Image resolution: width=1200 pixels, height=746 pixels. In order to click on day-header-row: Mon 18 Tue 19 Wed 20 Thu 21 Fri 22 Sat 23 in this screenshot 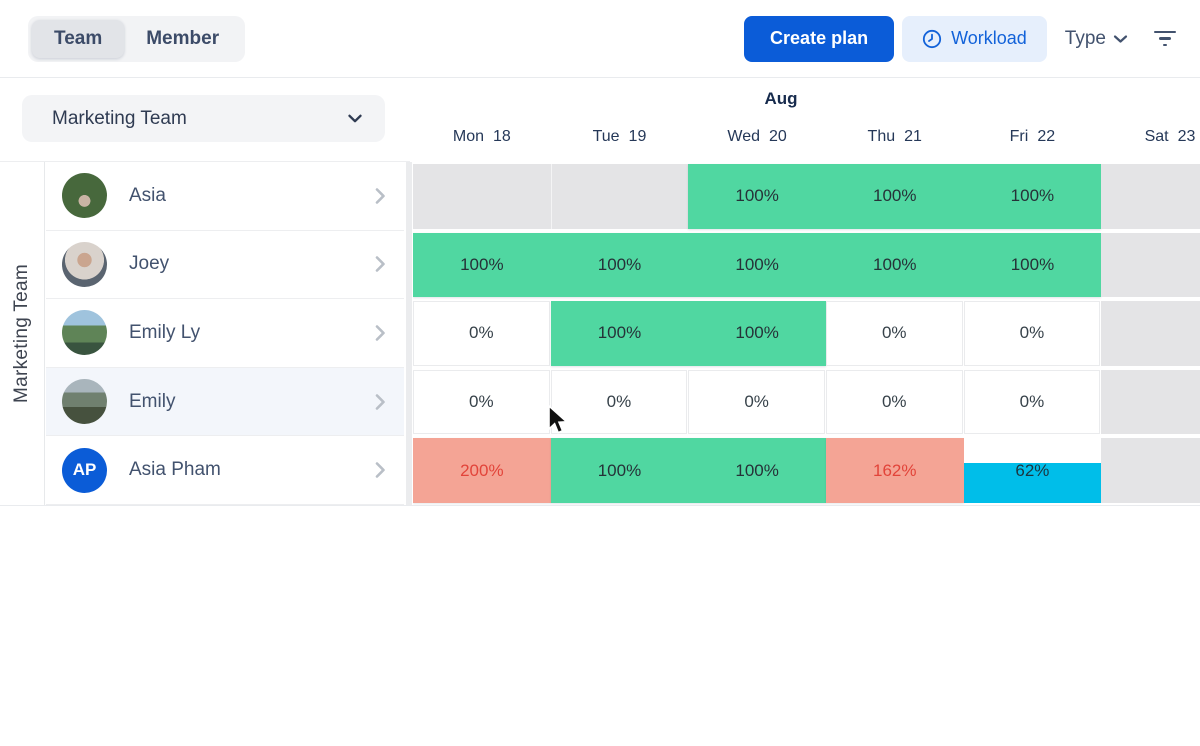, I will do `click(806, 139)`.